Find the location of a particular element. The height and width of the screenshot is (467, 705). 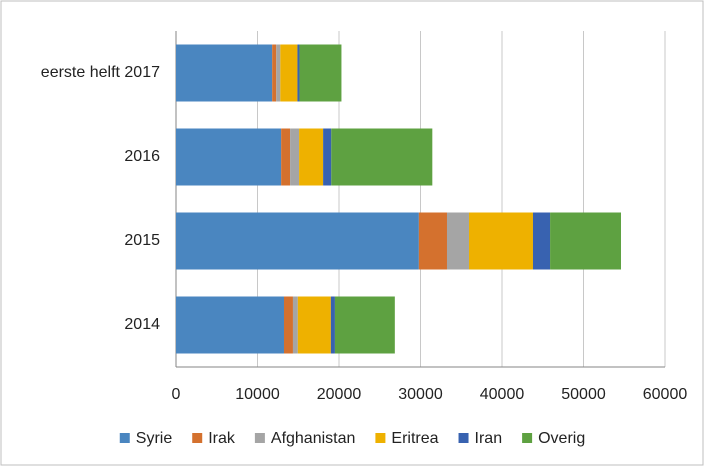

x-tick-label: 60000 is located at coordinates (665, 394).